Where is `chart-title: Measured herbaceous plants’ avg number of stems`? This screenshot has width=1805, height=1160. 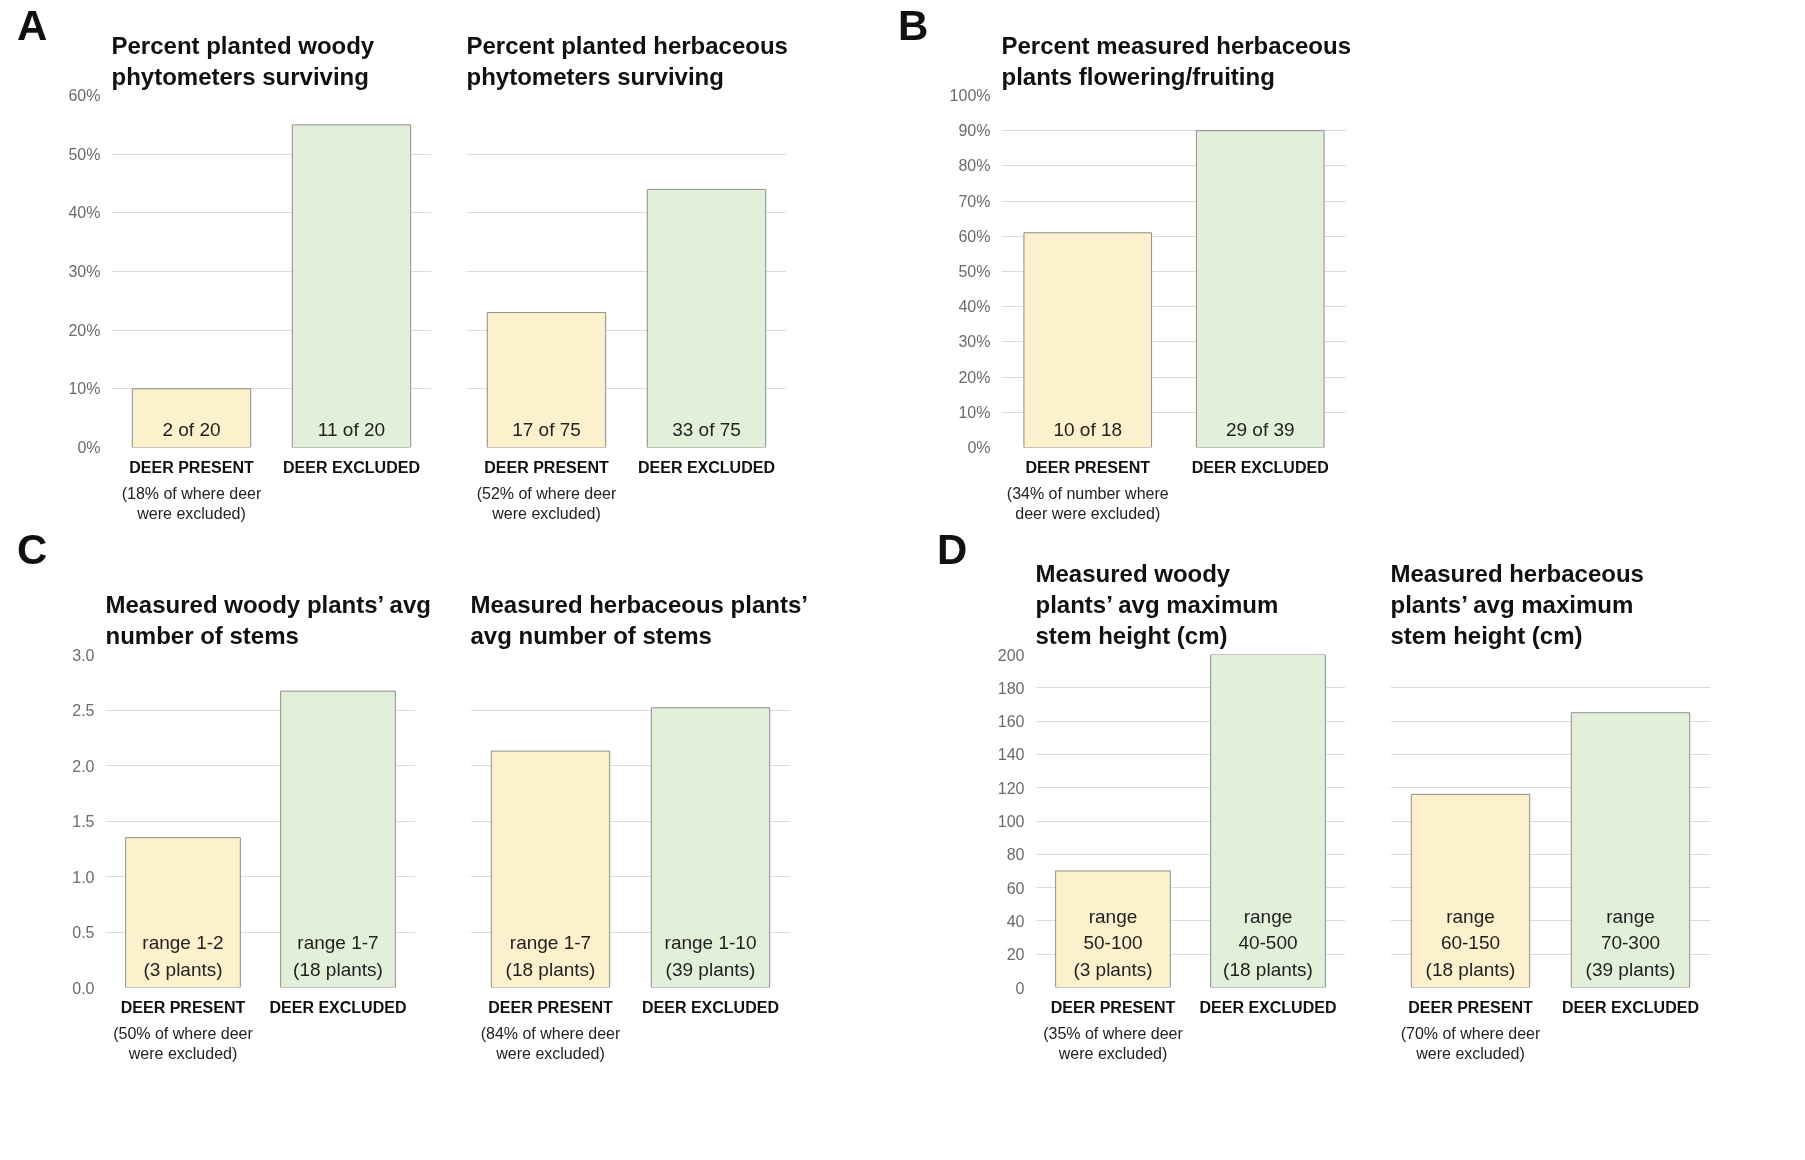 chart-title: Measured herbaceous plants’ avg number of stems is located at coordinates (639, 620).